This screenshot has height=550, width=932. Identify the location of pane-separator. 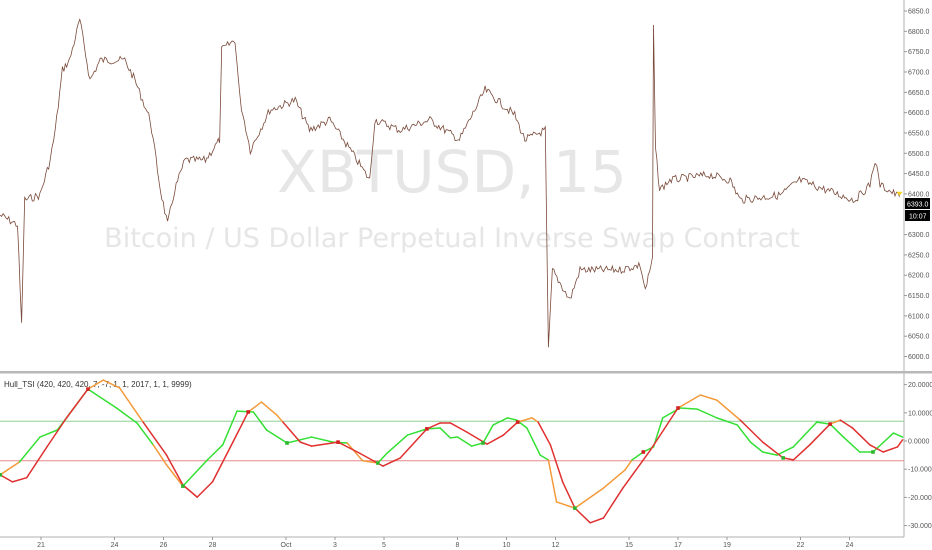
(466, 372).